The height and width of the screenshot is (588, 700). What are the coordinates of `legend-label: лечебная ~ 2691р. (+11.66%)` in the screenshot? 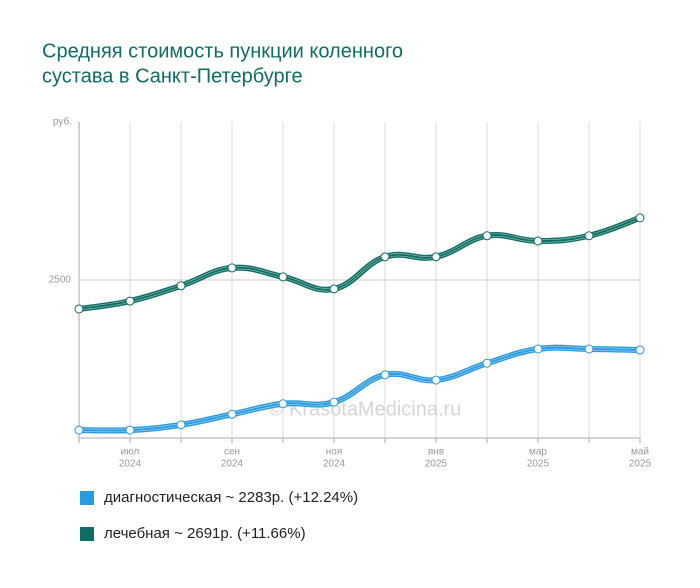 It's located at (205, 533).